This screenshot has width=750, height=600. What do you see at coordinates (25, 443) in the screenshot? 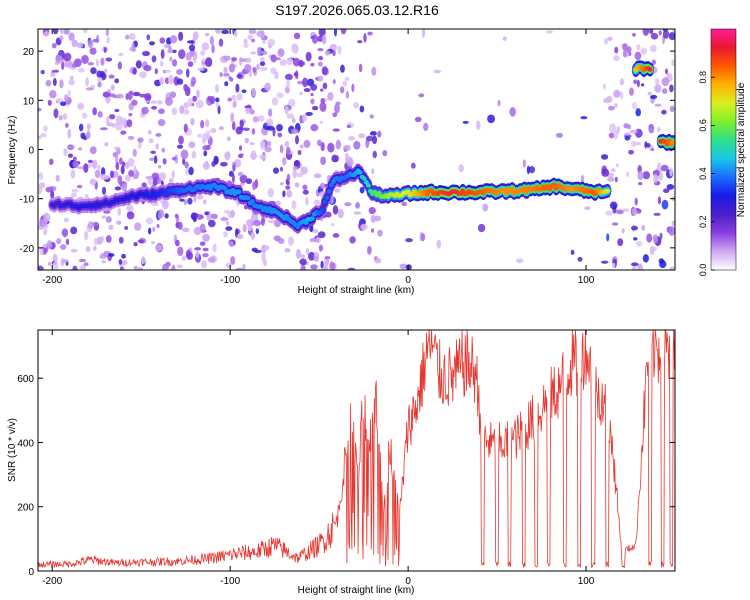
I see `y-tick-label: 400` at bounding box center [25, 443].